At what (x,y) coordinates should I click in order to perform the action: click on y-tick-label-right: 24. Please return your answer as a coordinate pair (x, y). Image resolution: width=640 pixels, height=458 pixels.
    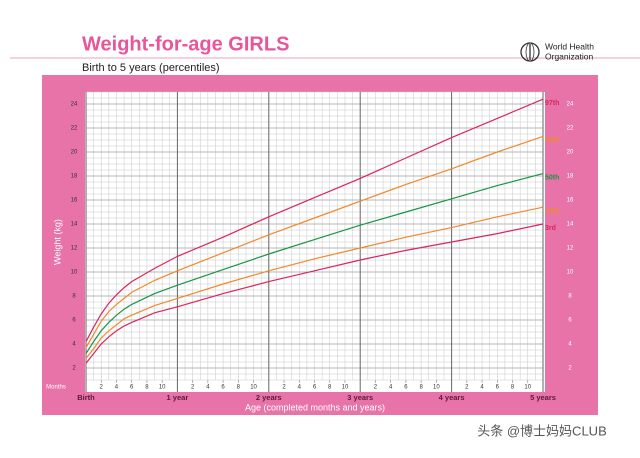
    Looking at the image, I should click on (570, 105).